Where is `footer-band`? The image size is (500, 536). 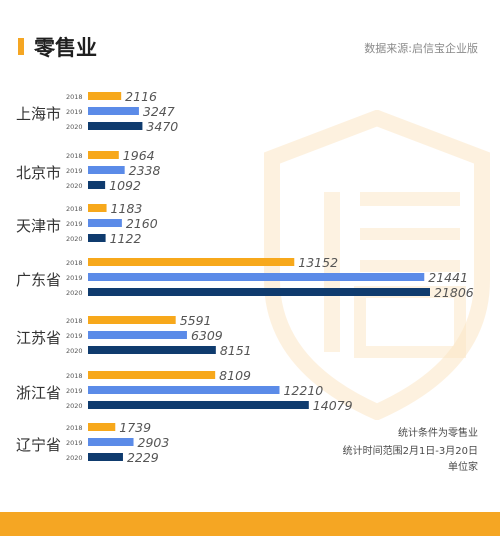
footer-band is located at coordinates (250, 524).